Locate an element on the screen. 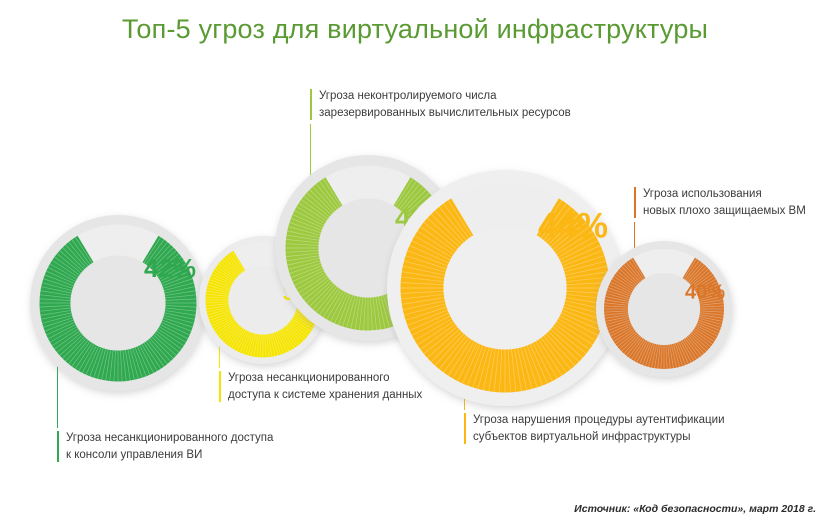 This screenshot has height=525, width=830. connector-line-reserved-resources is located at coordinates (310, 152).